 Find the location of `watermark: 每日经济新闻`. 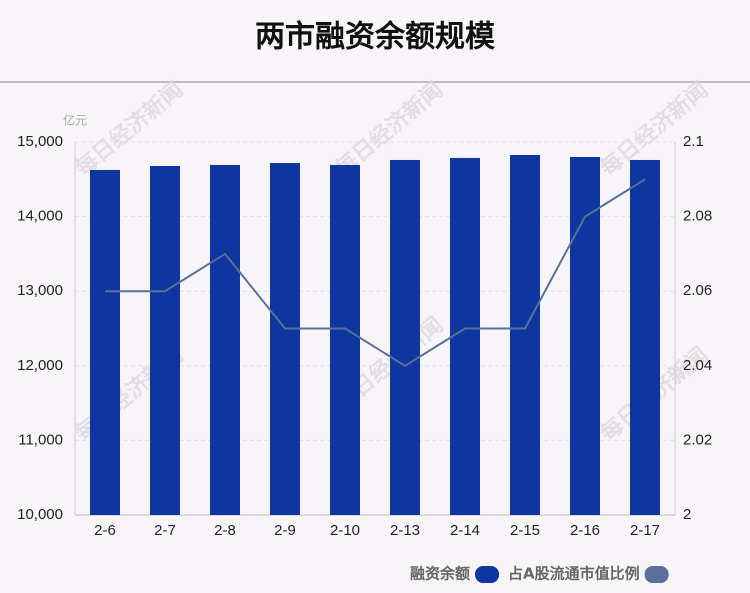

watermark: 每日经济新闻 is located at coordinates (129, 129).